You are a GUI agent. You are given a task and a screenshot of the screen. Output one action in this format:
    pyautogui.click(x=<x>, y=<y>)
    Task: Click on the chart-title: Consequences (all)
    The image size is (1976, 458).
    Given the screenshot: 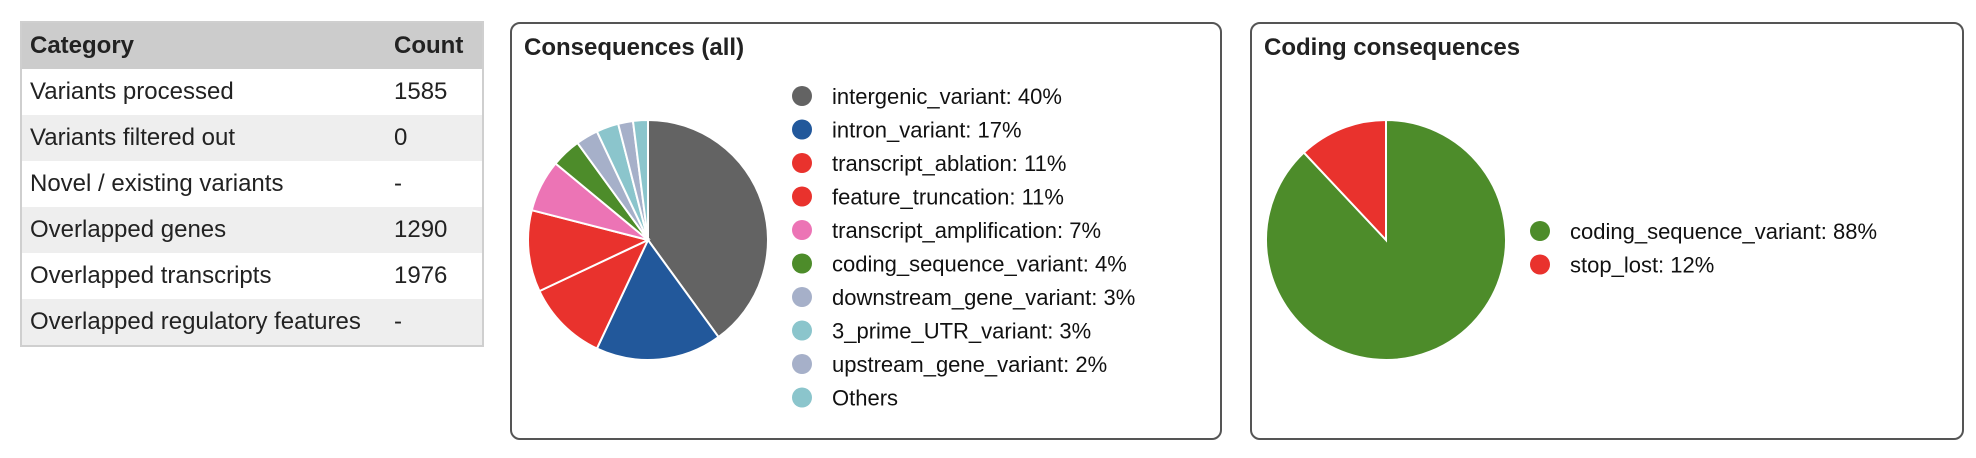 What is the action you would take?
    pyautogui.click(x=634, y=47)
    